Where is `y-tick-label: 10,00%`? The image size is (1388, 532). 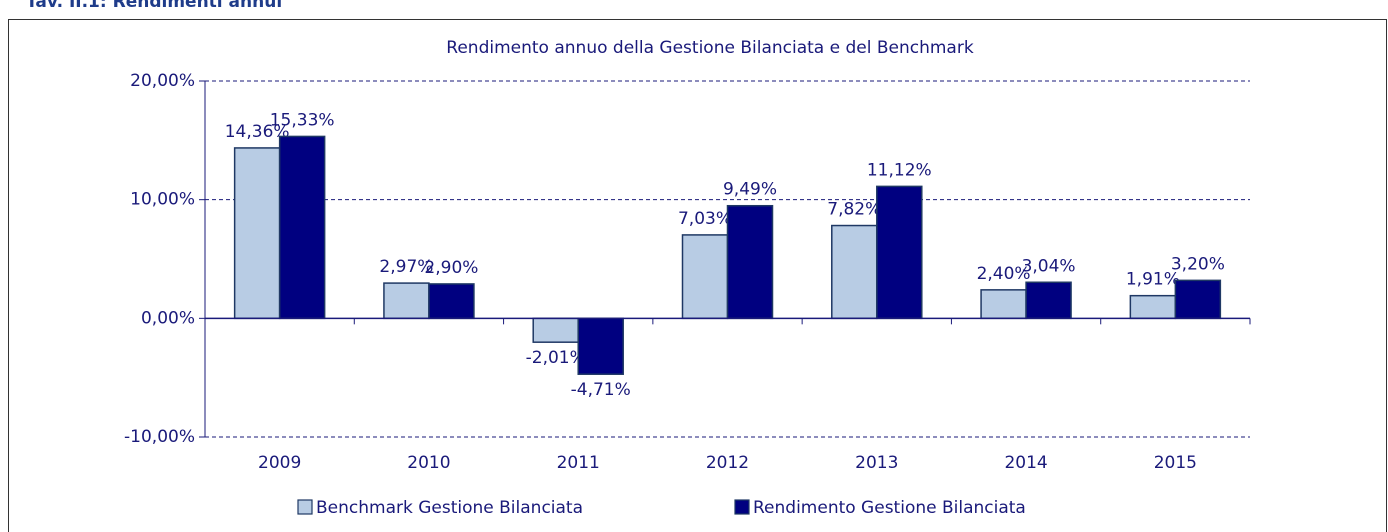 y-tick-label: 10,00% is located at coordinates (162, 200).